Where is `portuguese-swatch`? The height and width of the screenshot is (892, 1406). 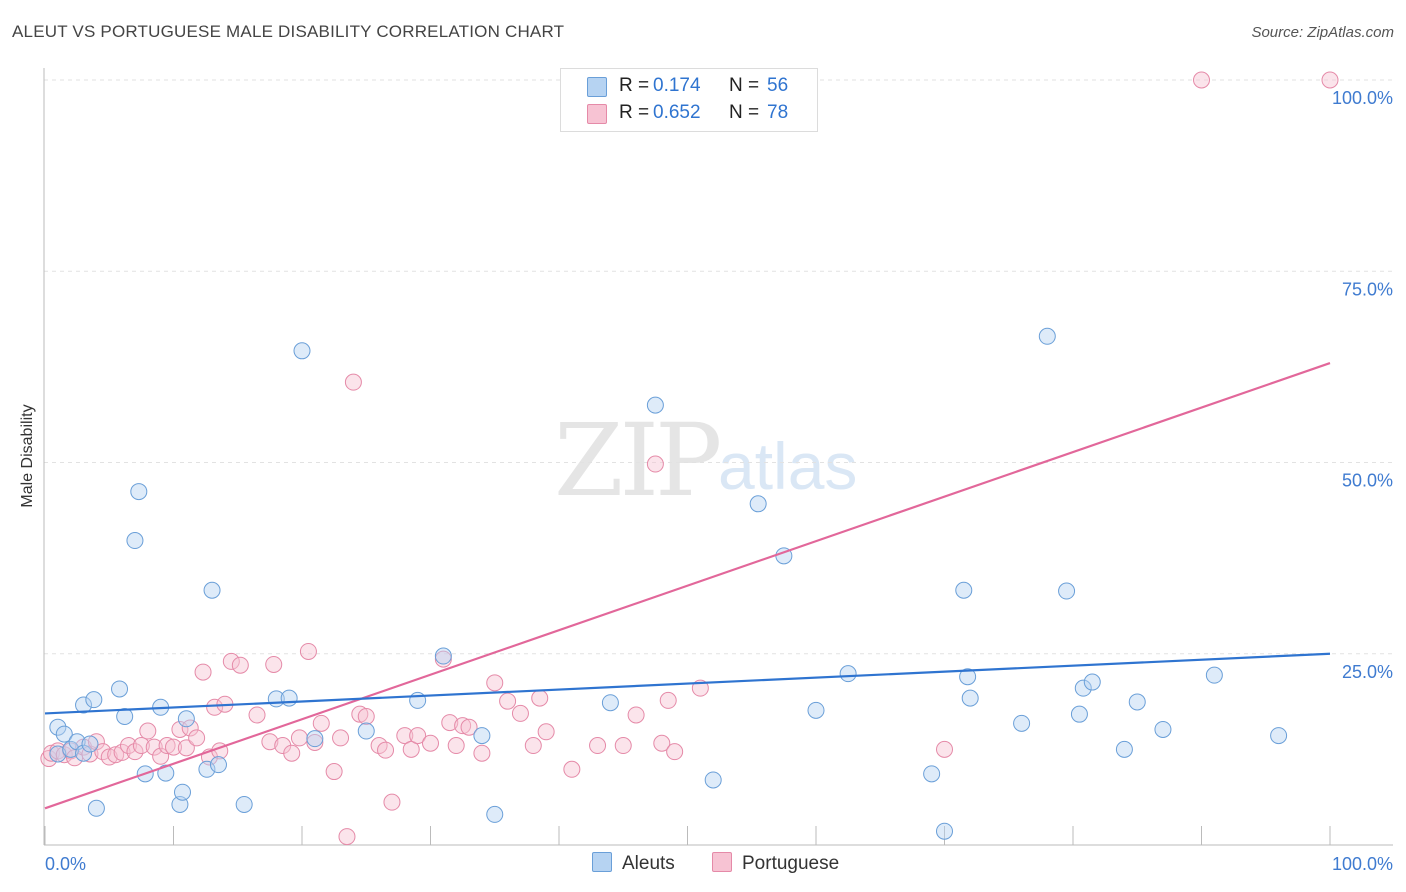 portuguese-swatch is located at coordinates (597, 114).